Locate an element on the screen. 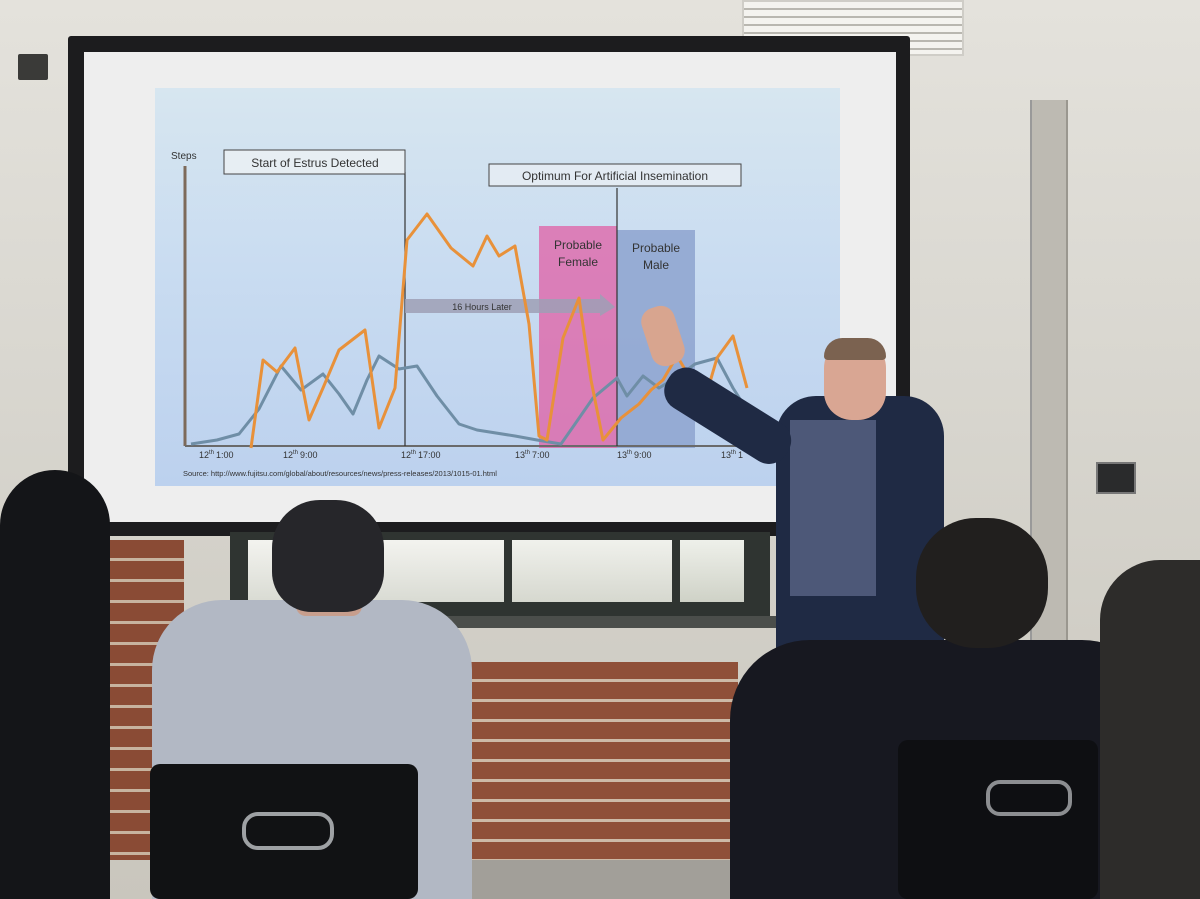  chair-back is located at coordinates (284, 831).